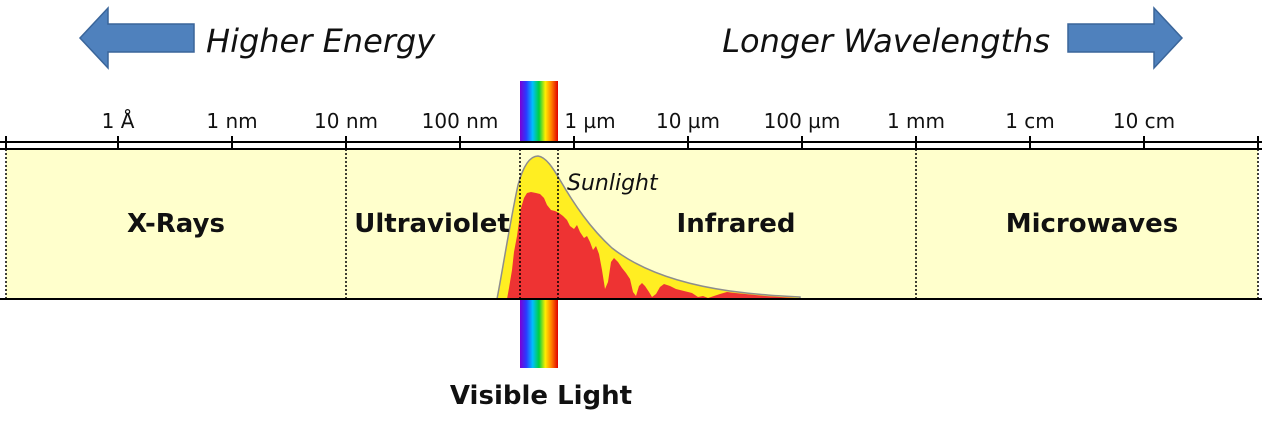 The height and width of the screenshot is (426, 1262). Describe the element at coordinates (736, 224) in the screenshot. I see `band-label-infrared: Infrared` at that location.